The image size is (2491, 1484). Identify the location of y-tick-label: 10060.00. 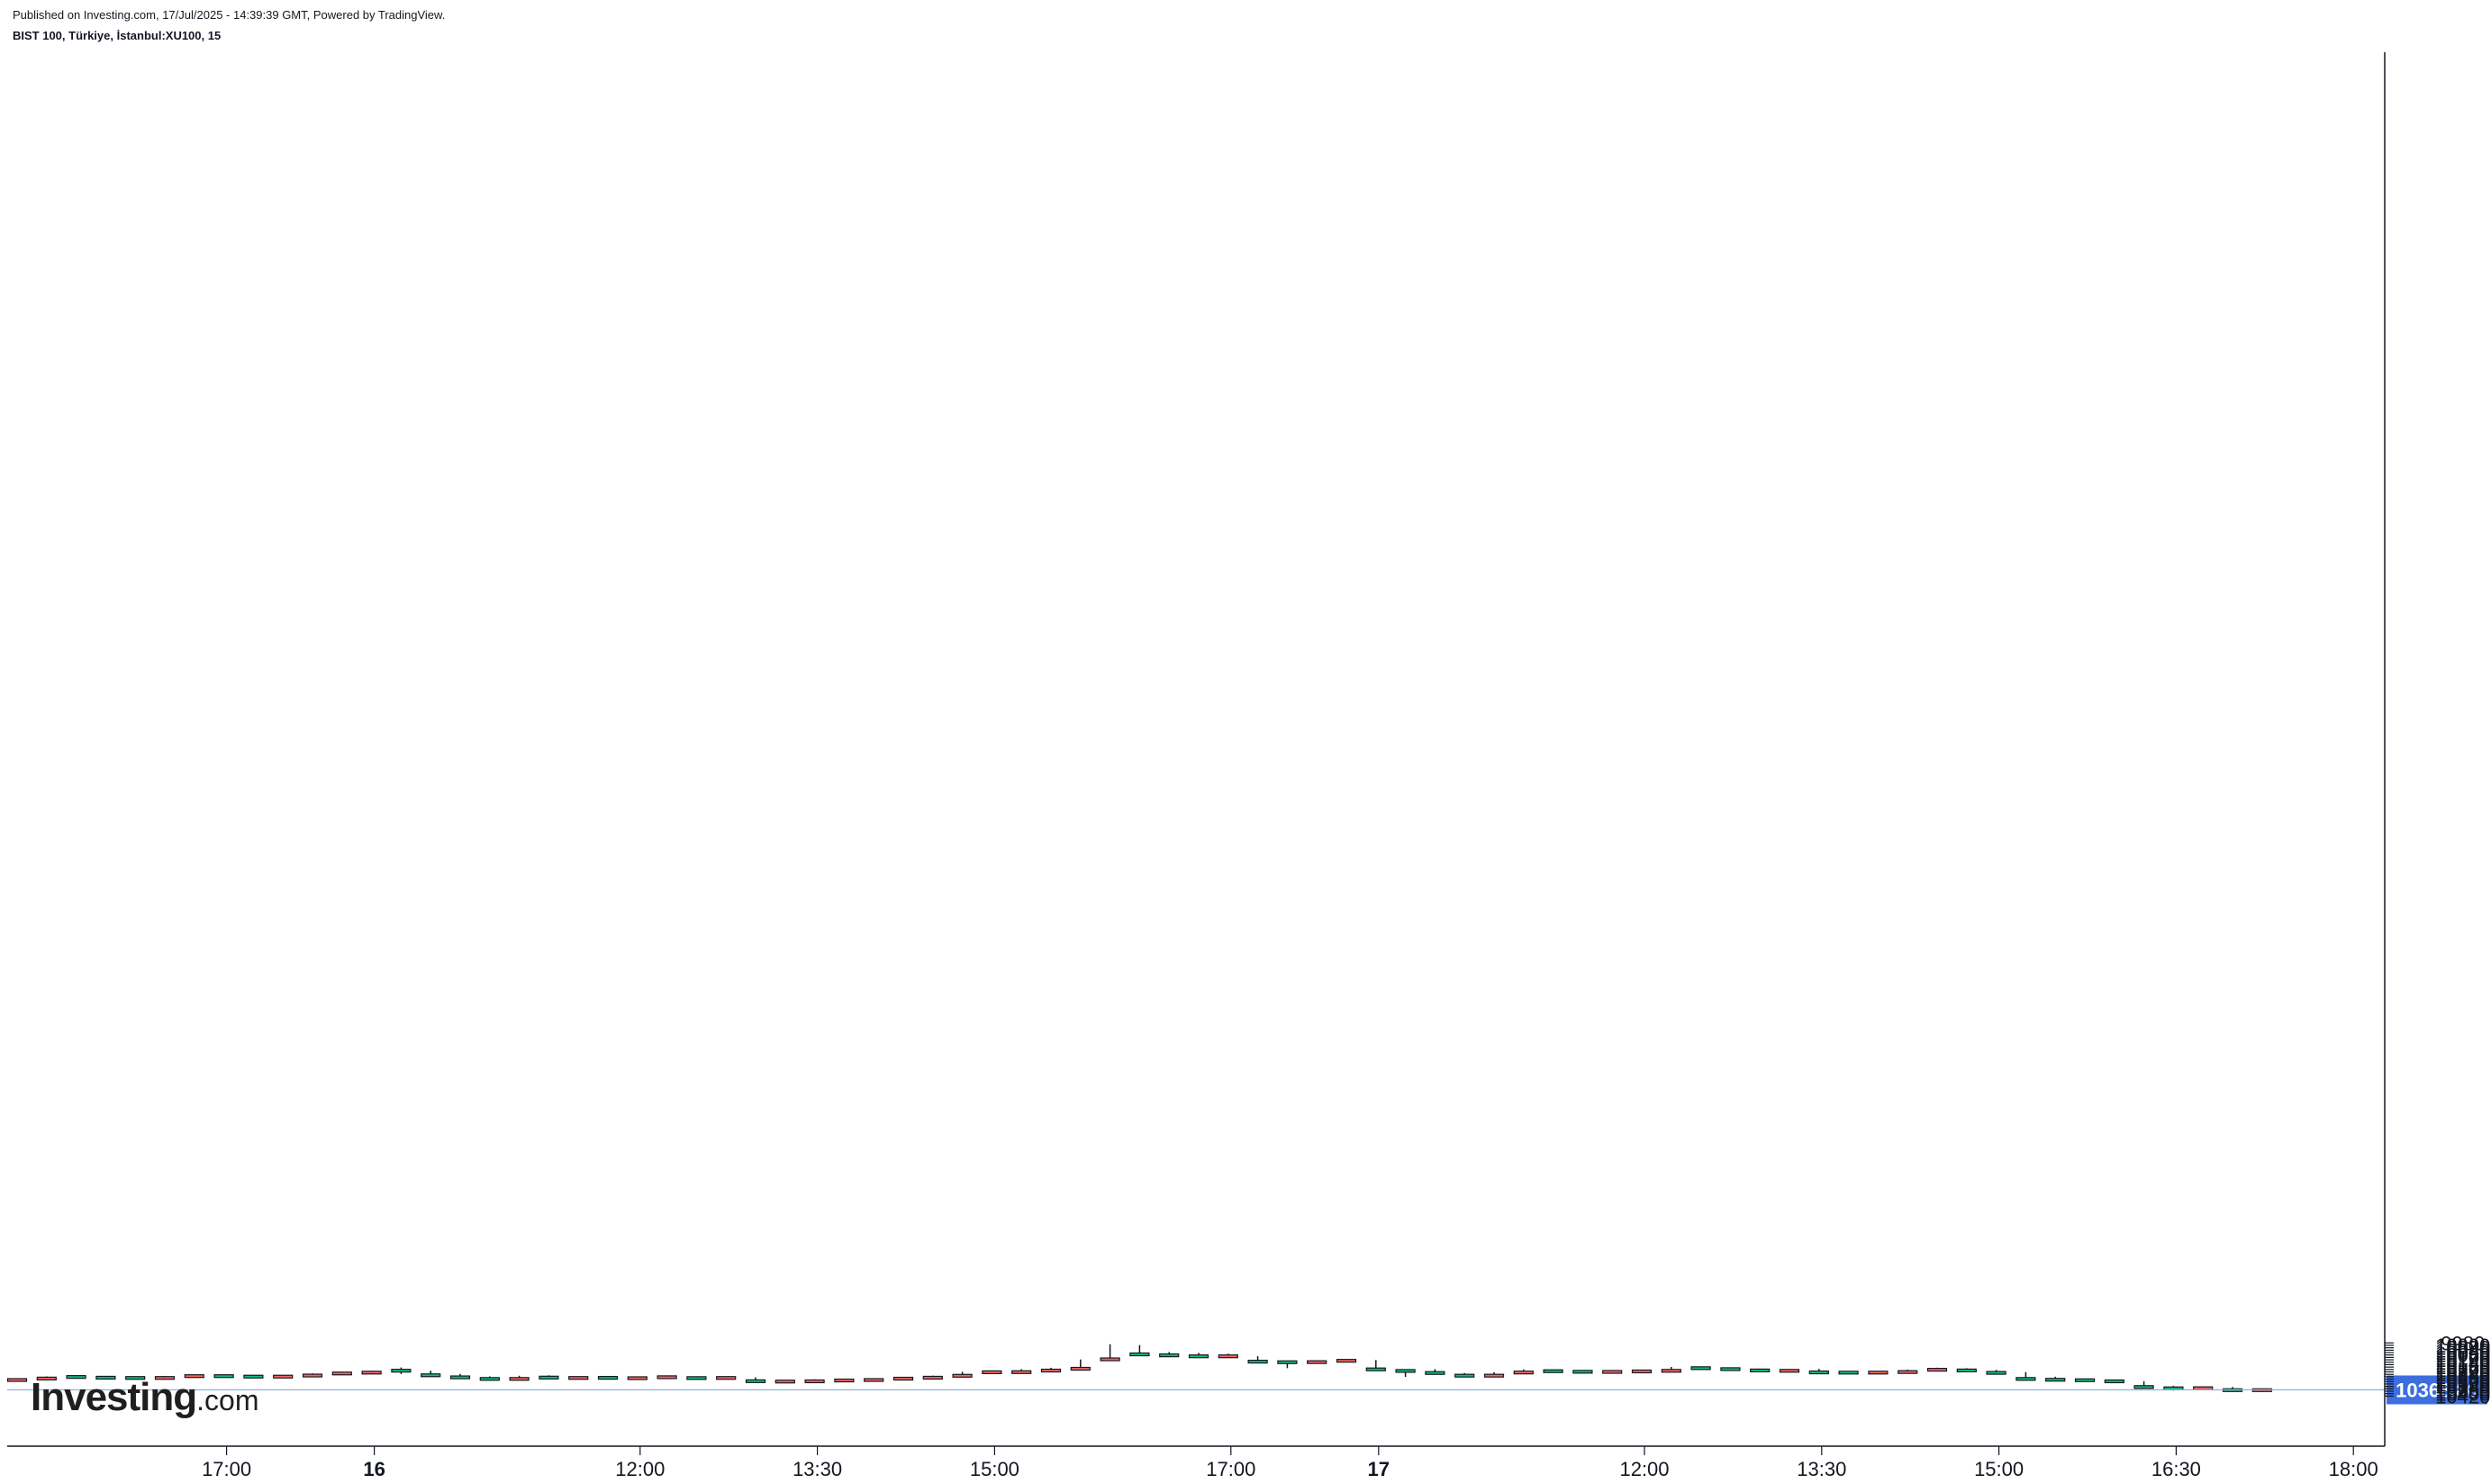
(2463, 1353).